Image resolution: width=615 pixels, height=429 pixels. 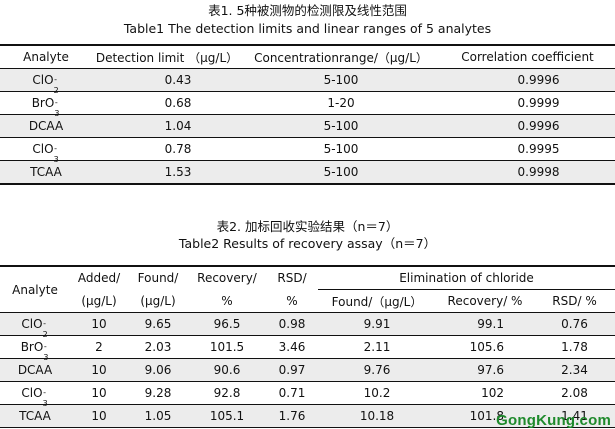 I want to click on table2-row: ClO 3 - 10 9.28 92.8 0.71 10.2 102 2.08, so click(x=307, y=394).